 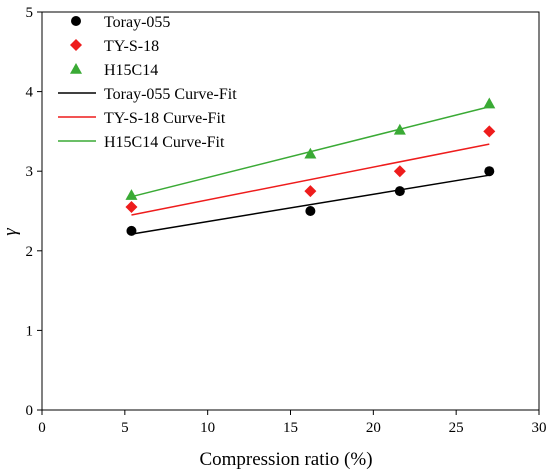 What do you see at coordinates (125, 428) in the screenshot?
I see `x-tick-label-5: 5` at bounding box center [125, 428].